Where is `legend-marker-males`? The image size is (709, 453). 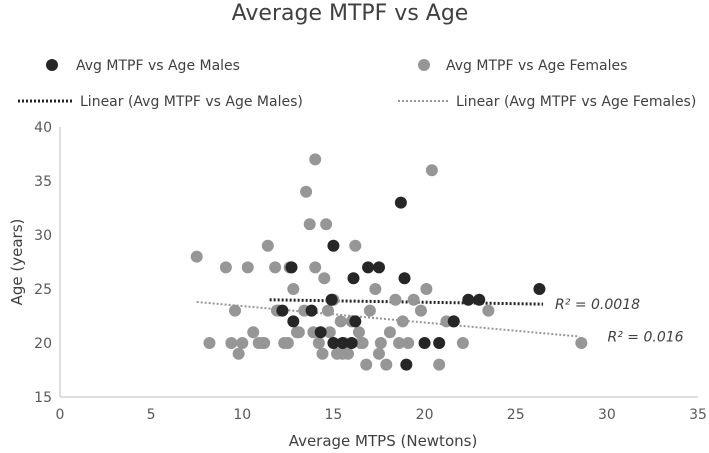 legend-marker-males is located at coordinates (52, 65).